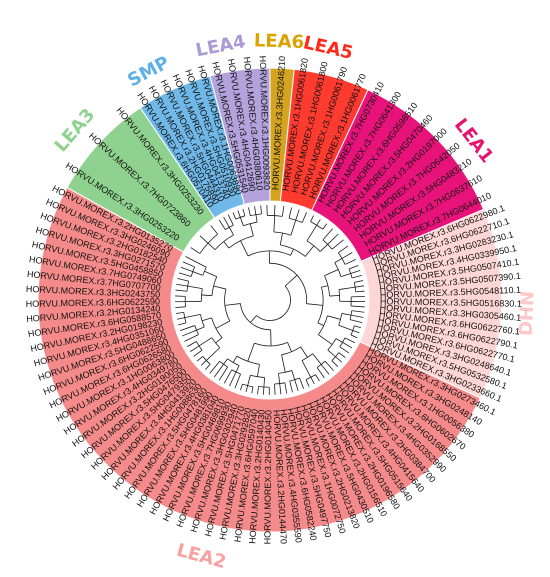 The image size is (550, 577). What do you see at coordinates (279, 41) in the screenshot?
I see `group-label-lea6: LEA6` at bounding box center [279, 41].